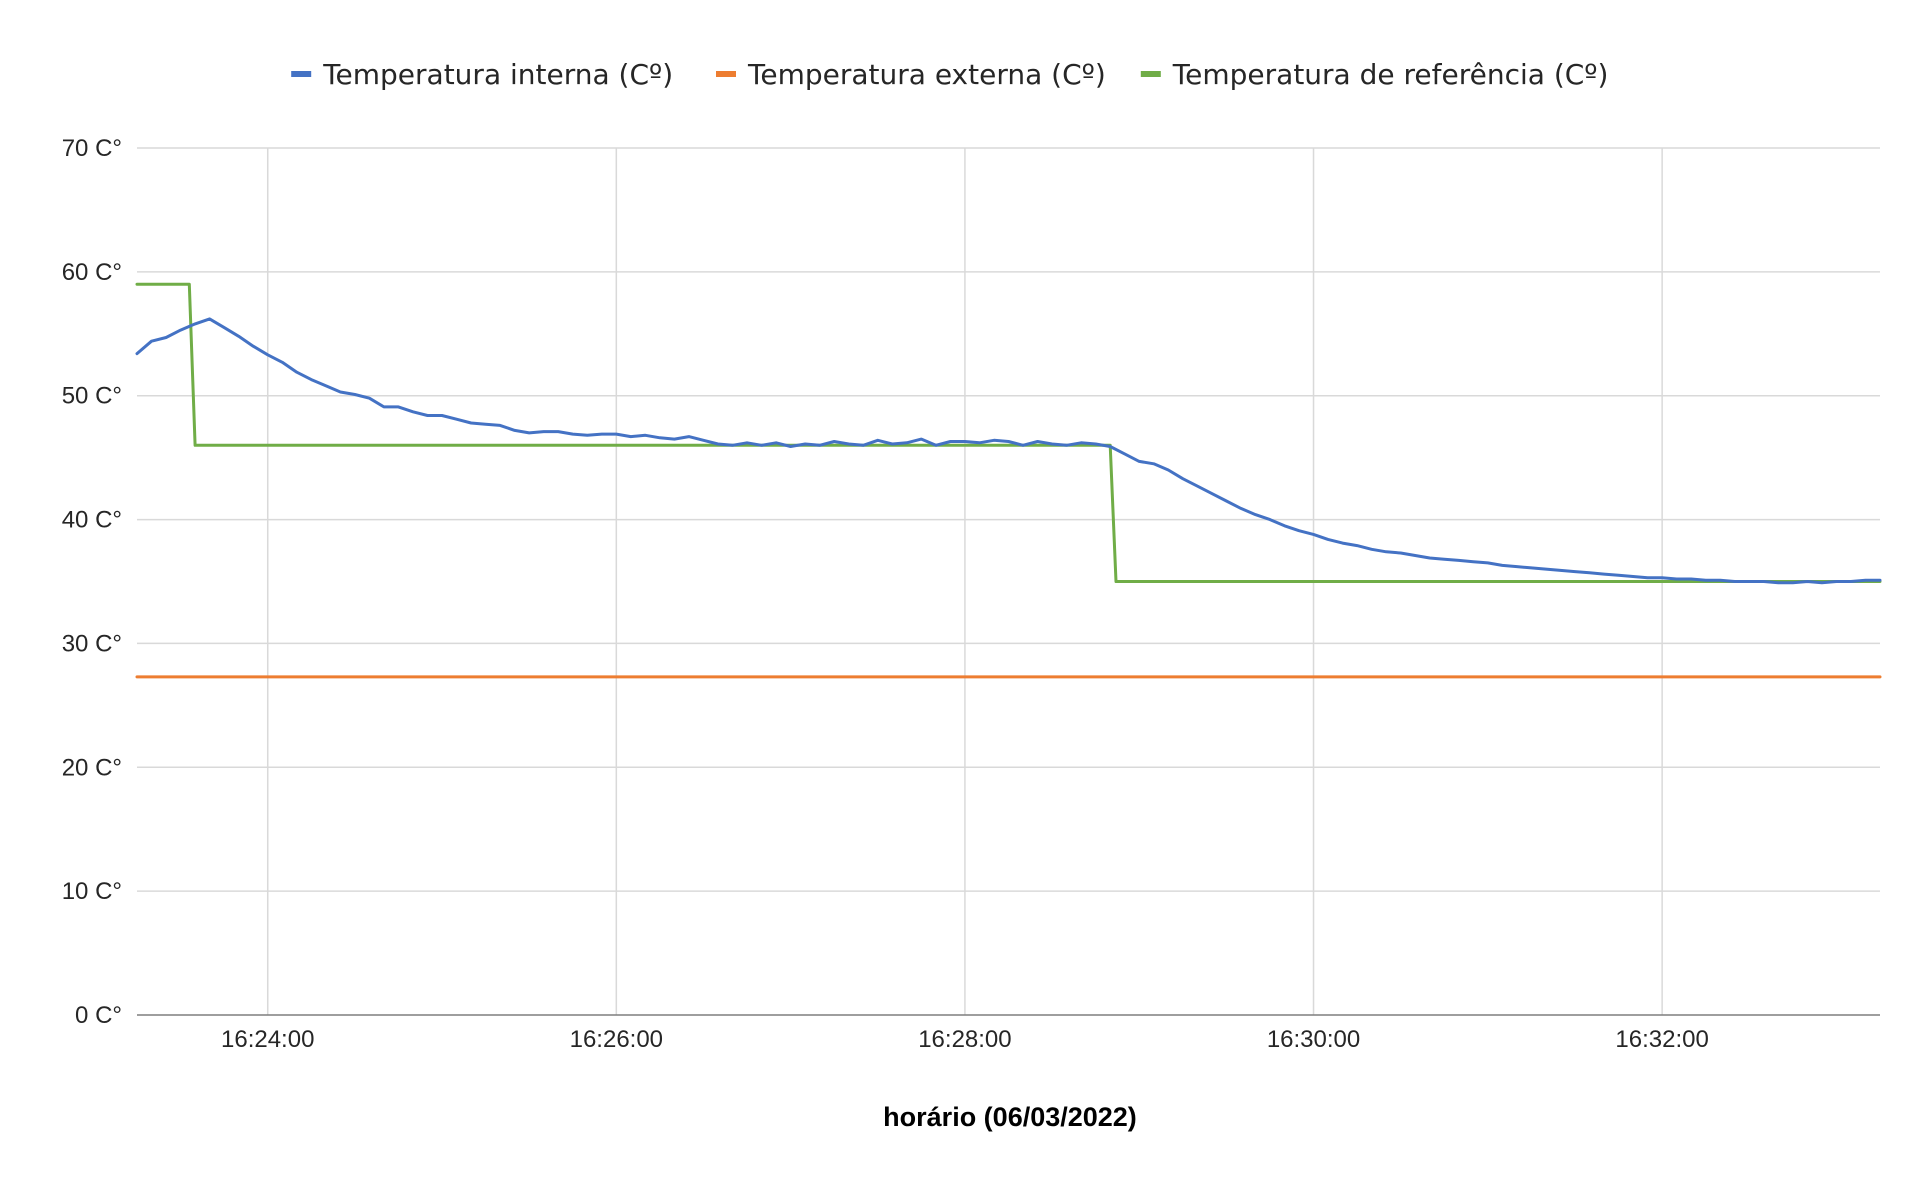 The width and height of the screenshot is (1920, 1188). I want to click on y-tick-label: 10 C°, so click(92, 891).